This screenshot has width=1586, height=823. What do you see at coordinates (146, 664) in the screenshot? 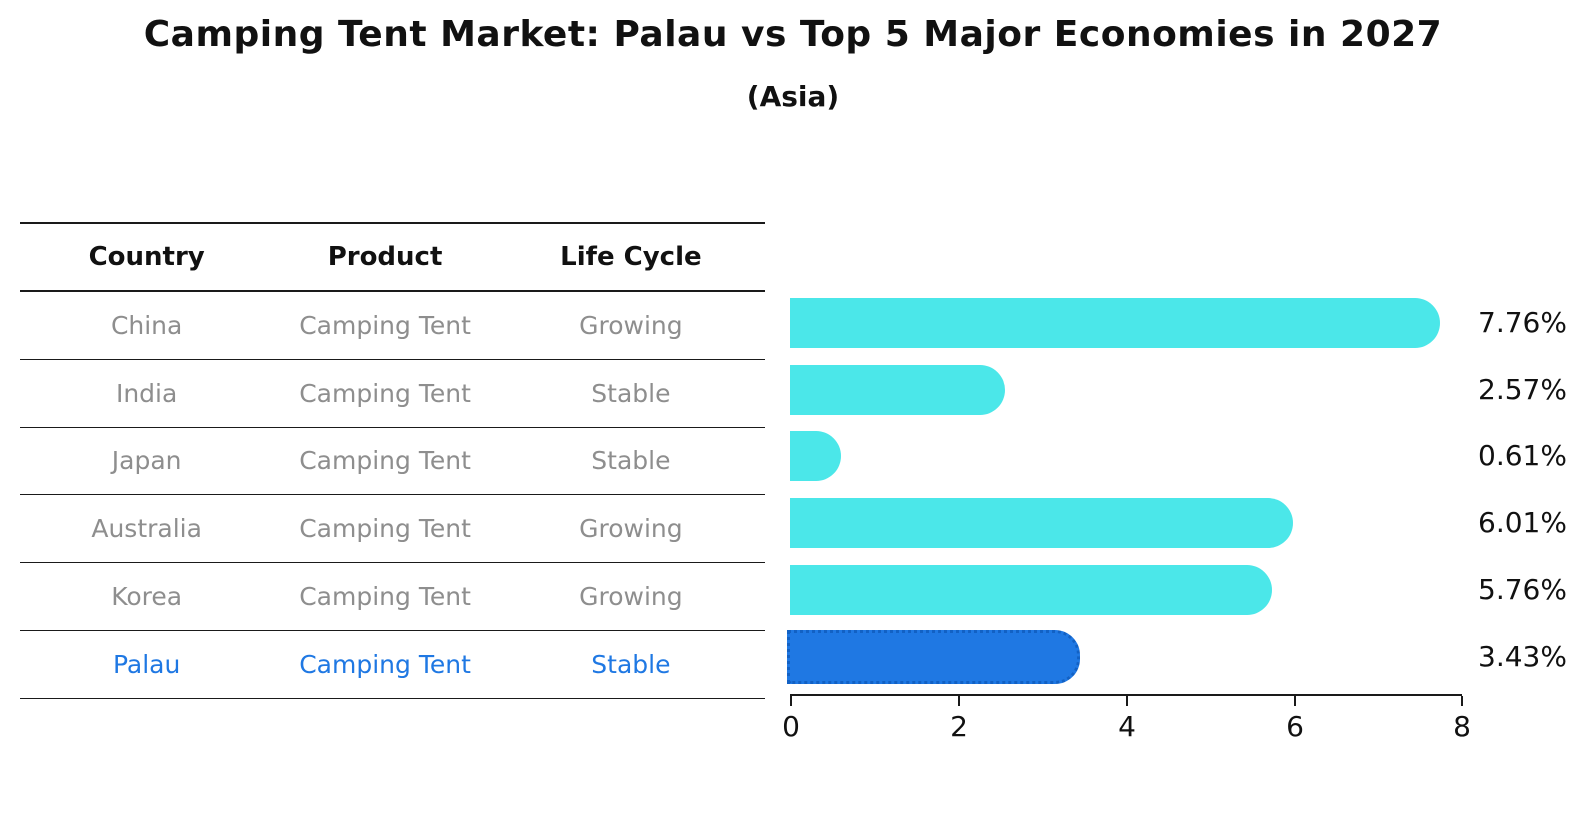
I see `table-cell-country: Palau` at bounding box center [146, 664].